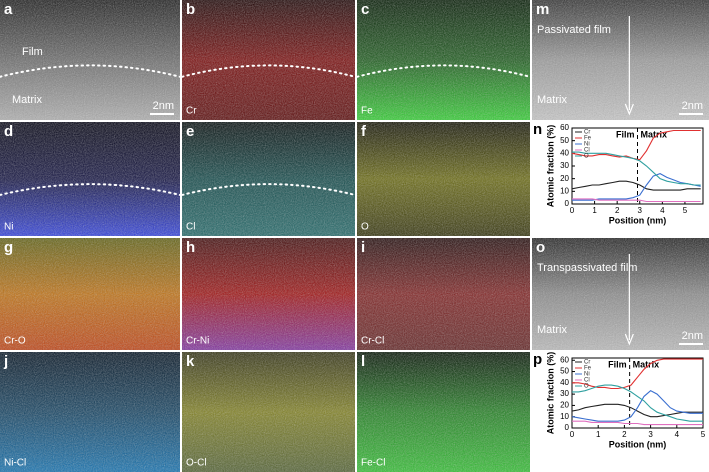  What do you see at coordinates (196, 463) in the screenshot?
I see `element-label: O-Cl` at bounding box center [196, 463].